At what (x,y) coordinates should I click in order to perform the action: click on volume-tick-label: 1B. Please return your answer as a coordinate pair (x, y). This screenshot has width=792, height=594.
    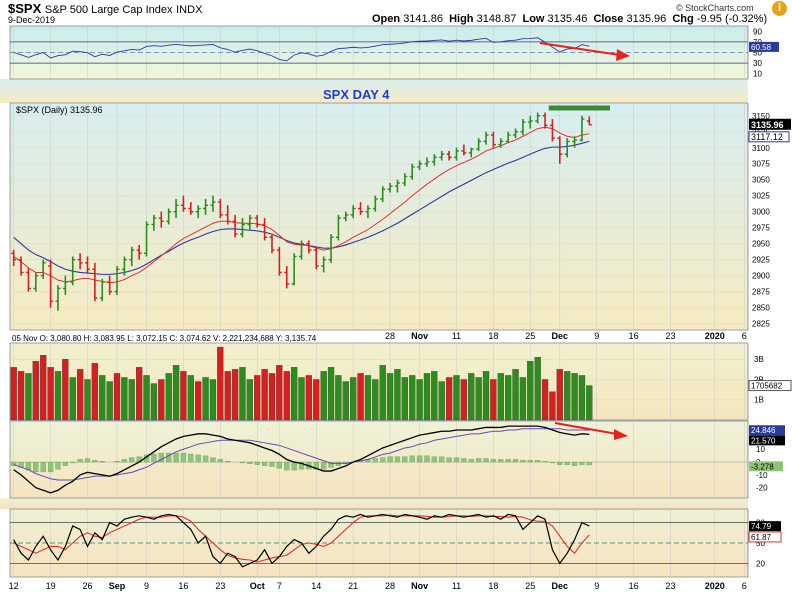
    Looking at the image, I should click on (759, 400).